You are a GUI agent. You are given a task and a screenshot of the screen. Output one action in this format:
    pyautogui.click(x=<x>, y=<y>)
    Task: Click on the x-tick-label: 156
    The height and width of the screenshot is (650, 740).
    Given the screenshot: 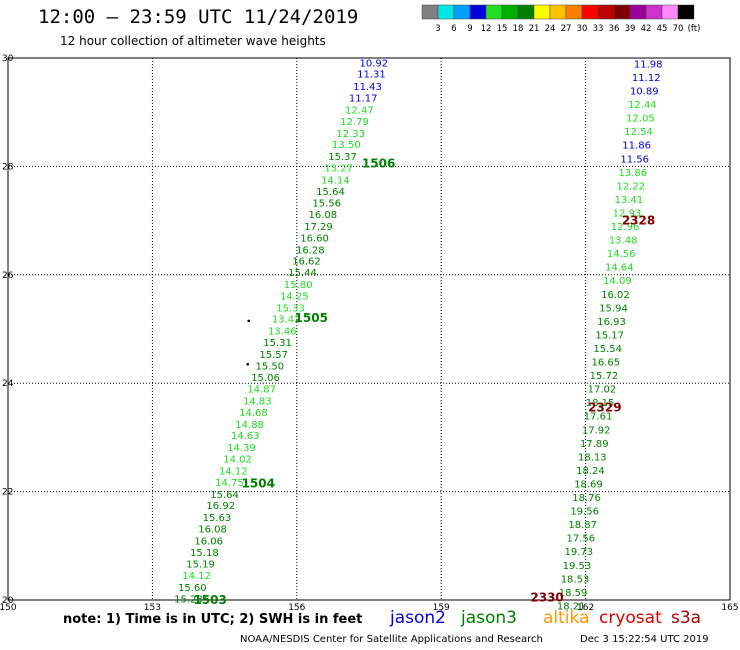 What is the action you would take?
    pyautogui.click(x=296, y=608)
    